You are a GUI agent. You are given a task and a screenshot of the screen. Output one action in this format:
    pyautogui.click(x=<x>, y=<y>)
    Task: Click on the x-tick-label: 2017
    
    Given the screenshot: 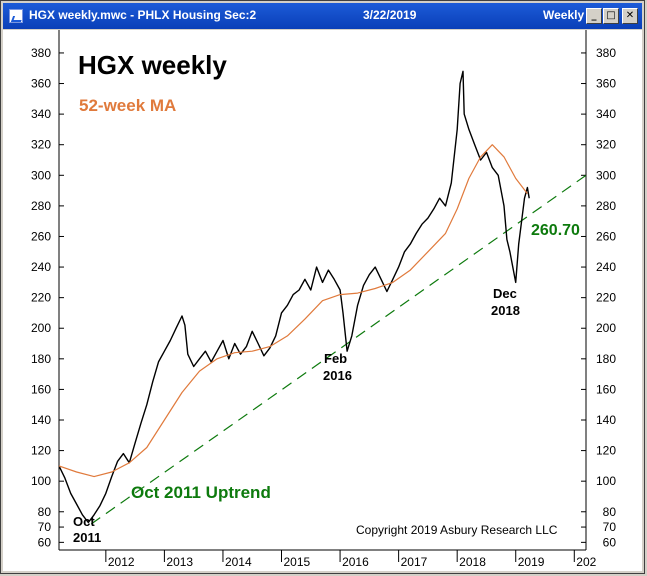 What is the action you would take?
    pyautogui.click(x=414, y=562)
    